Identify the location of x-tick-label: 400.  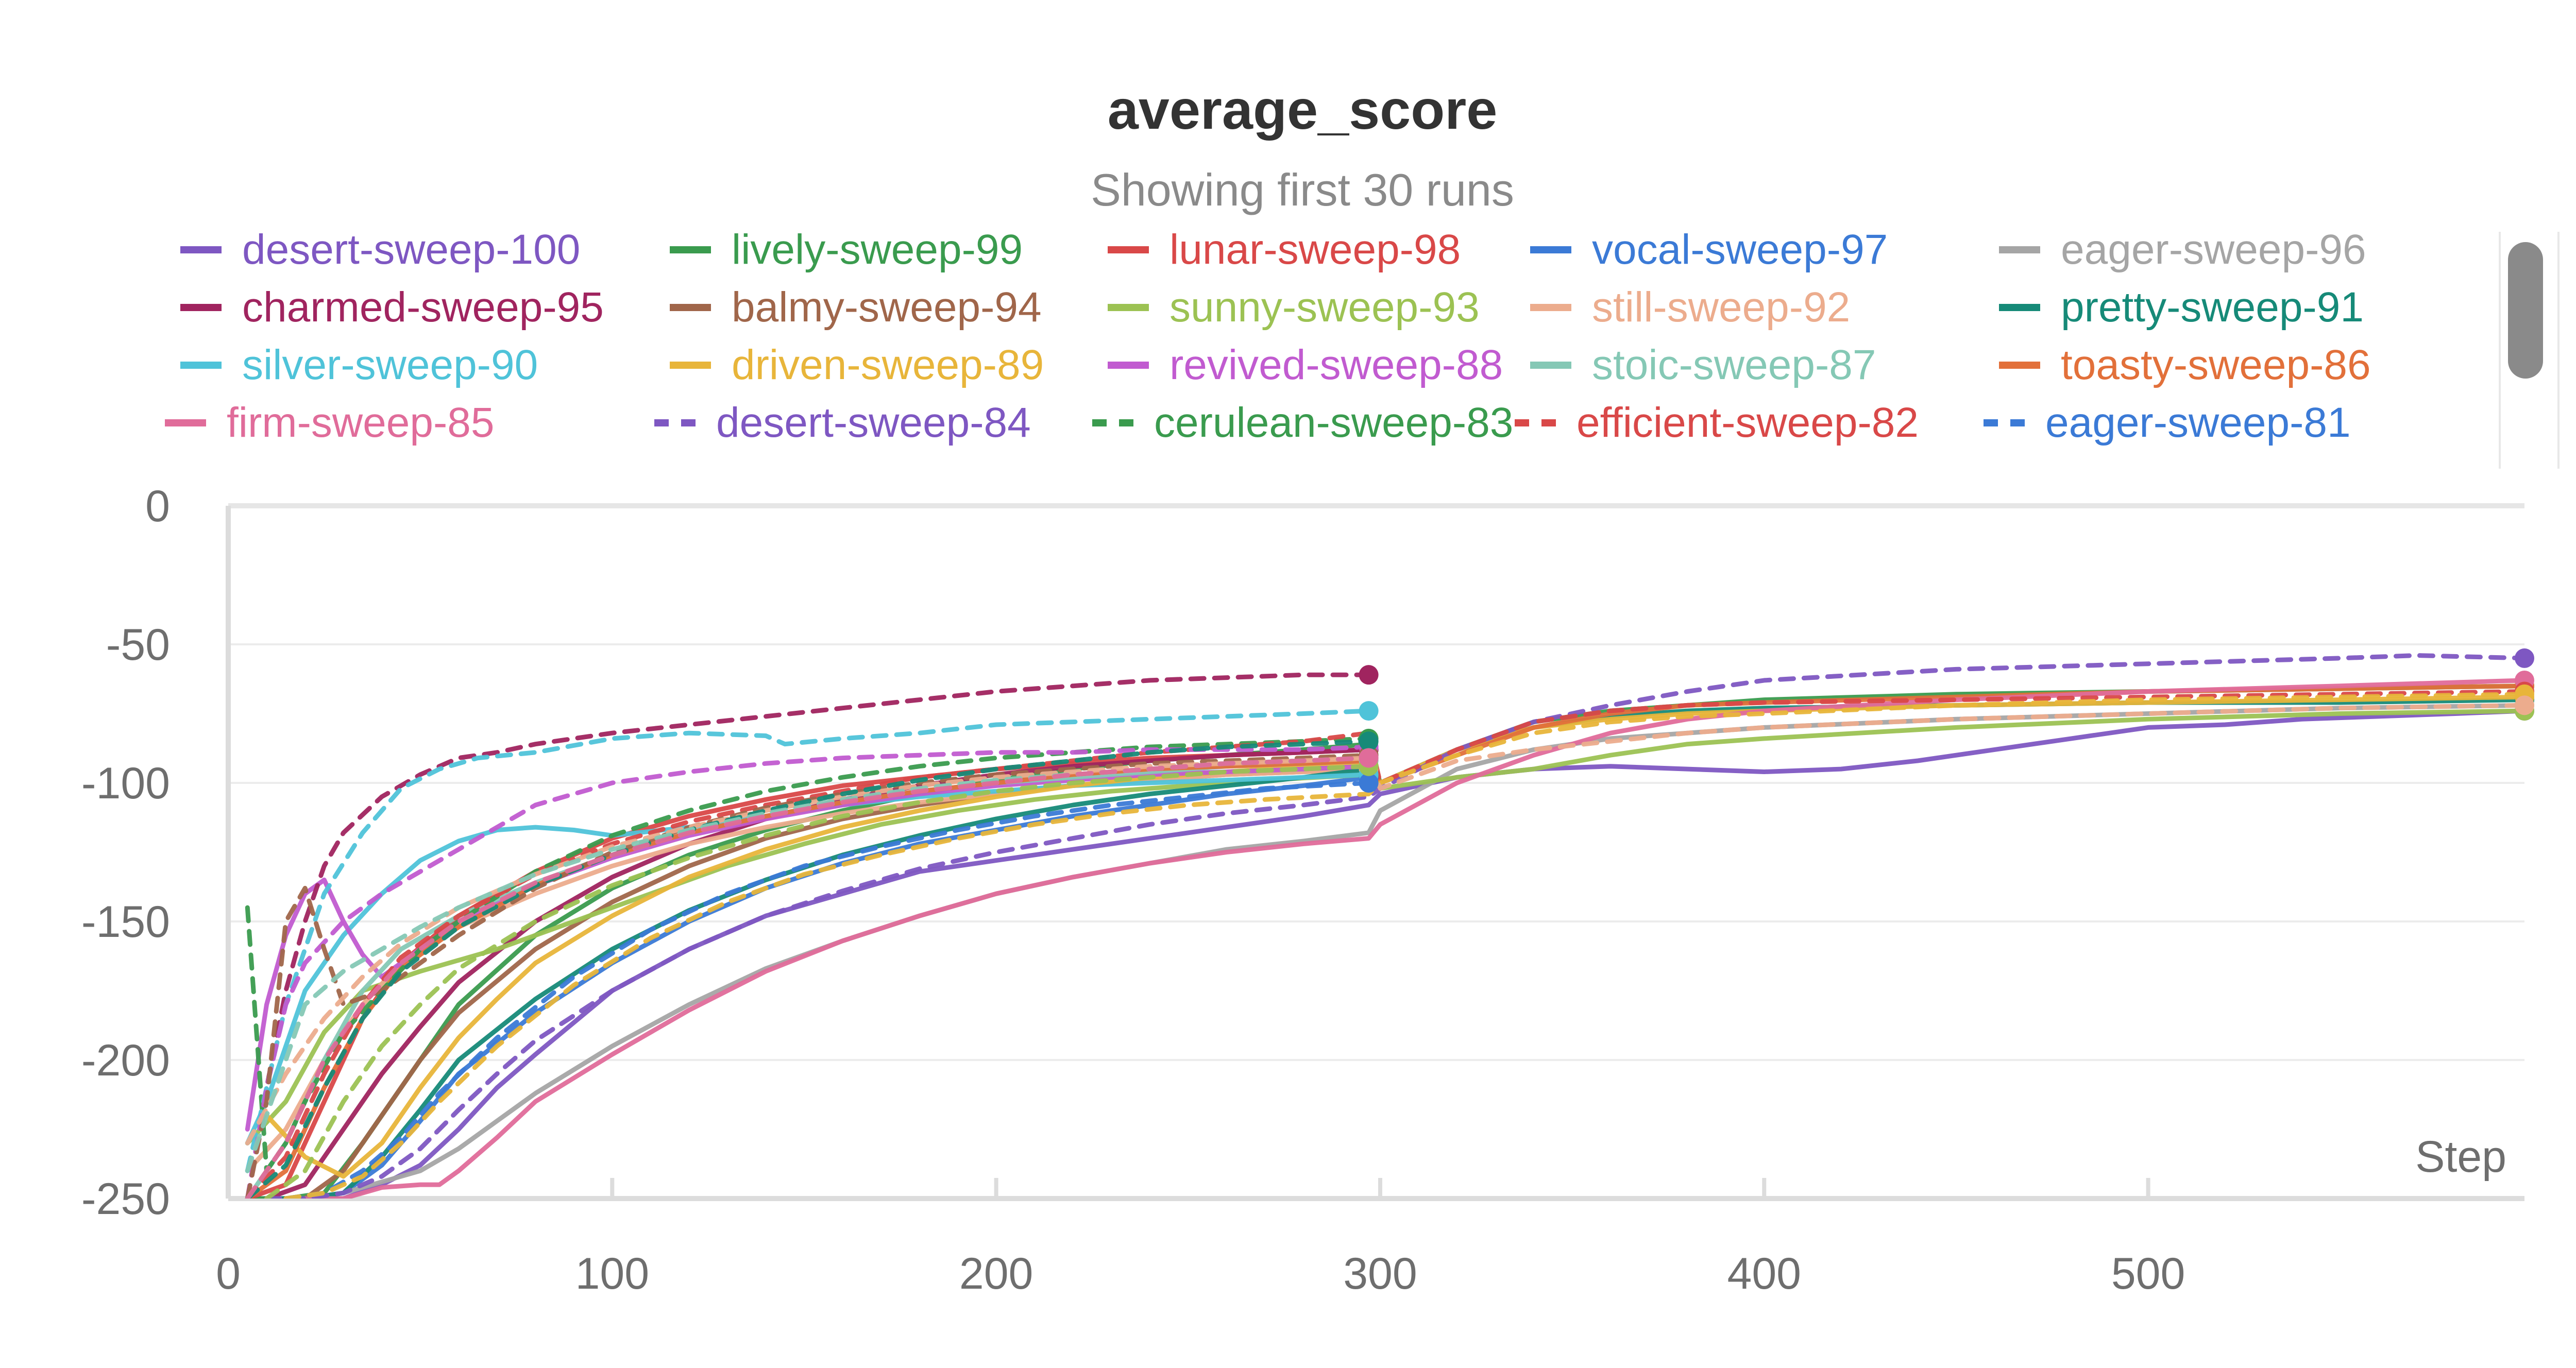
(1764, 1273).